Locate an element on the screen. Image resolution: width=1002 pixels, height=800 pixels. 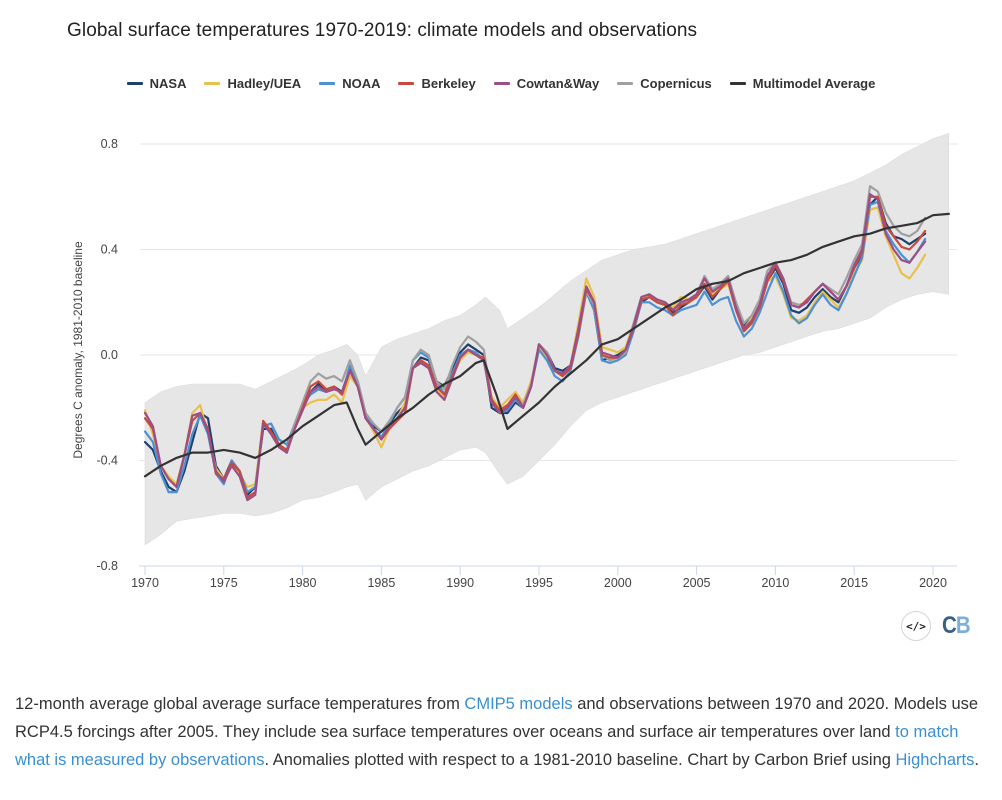
legend-label: NOAA is located at coordinates (361, 83).